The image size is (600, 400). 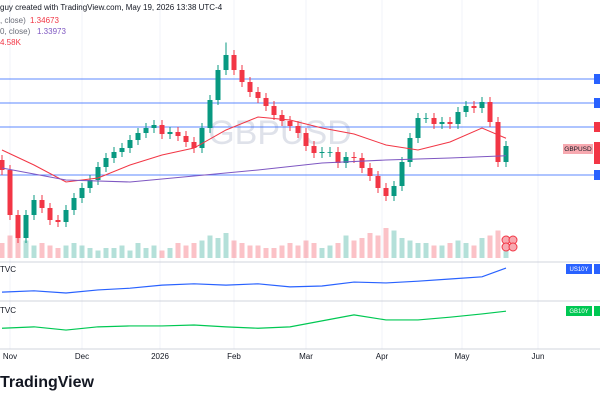 What do you see at coordinates (51, 31) in the screenshot?
I see `legend-value: 1.33973` at bounding box center [51, 31].